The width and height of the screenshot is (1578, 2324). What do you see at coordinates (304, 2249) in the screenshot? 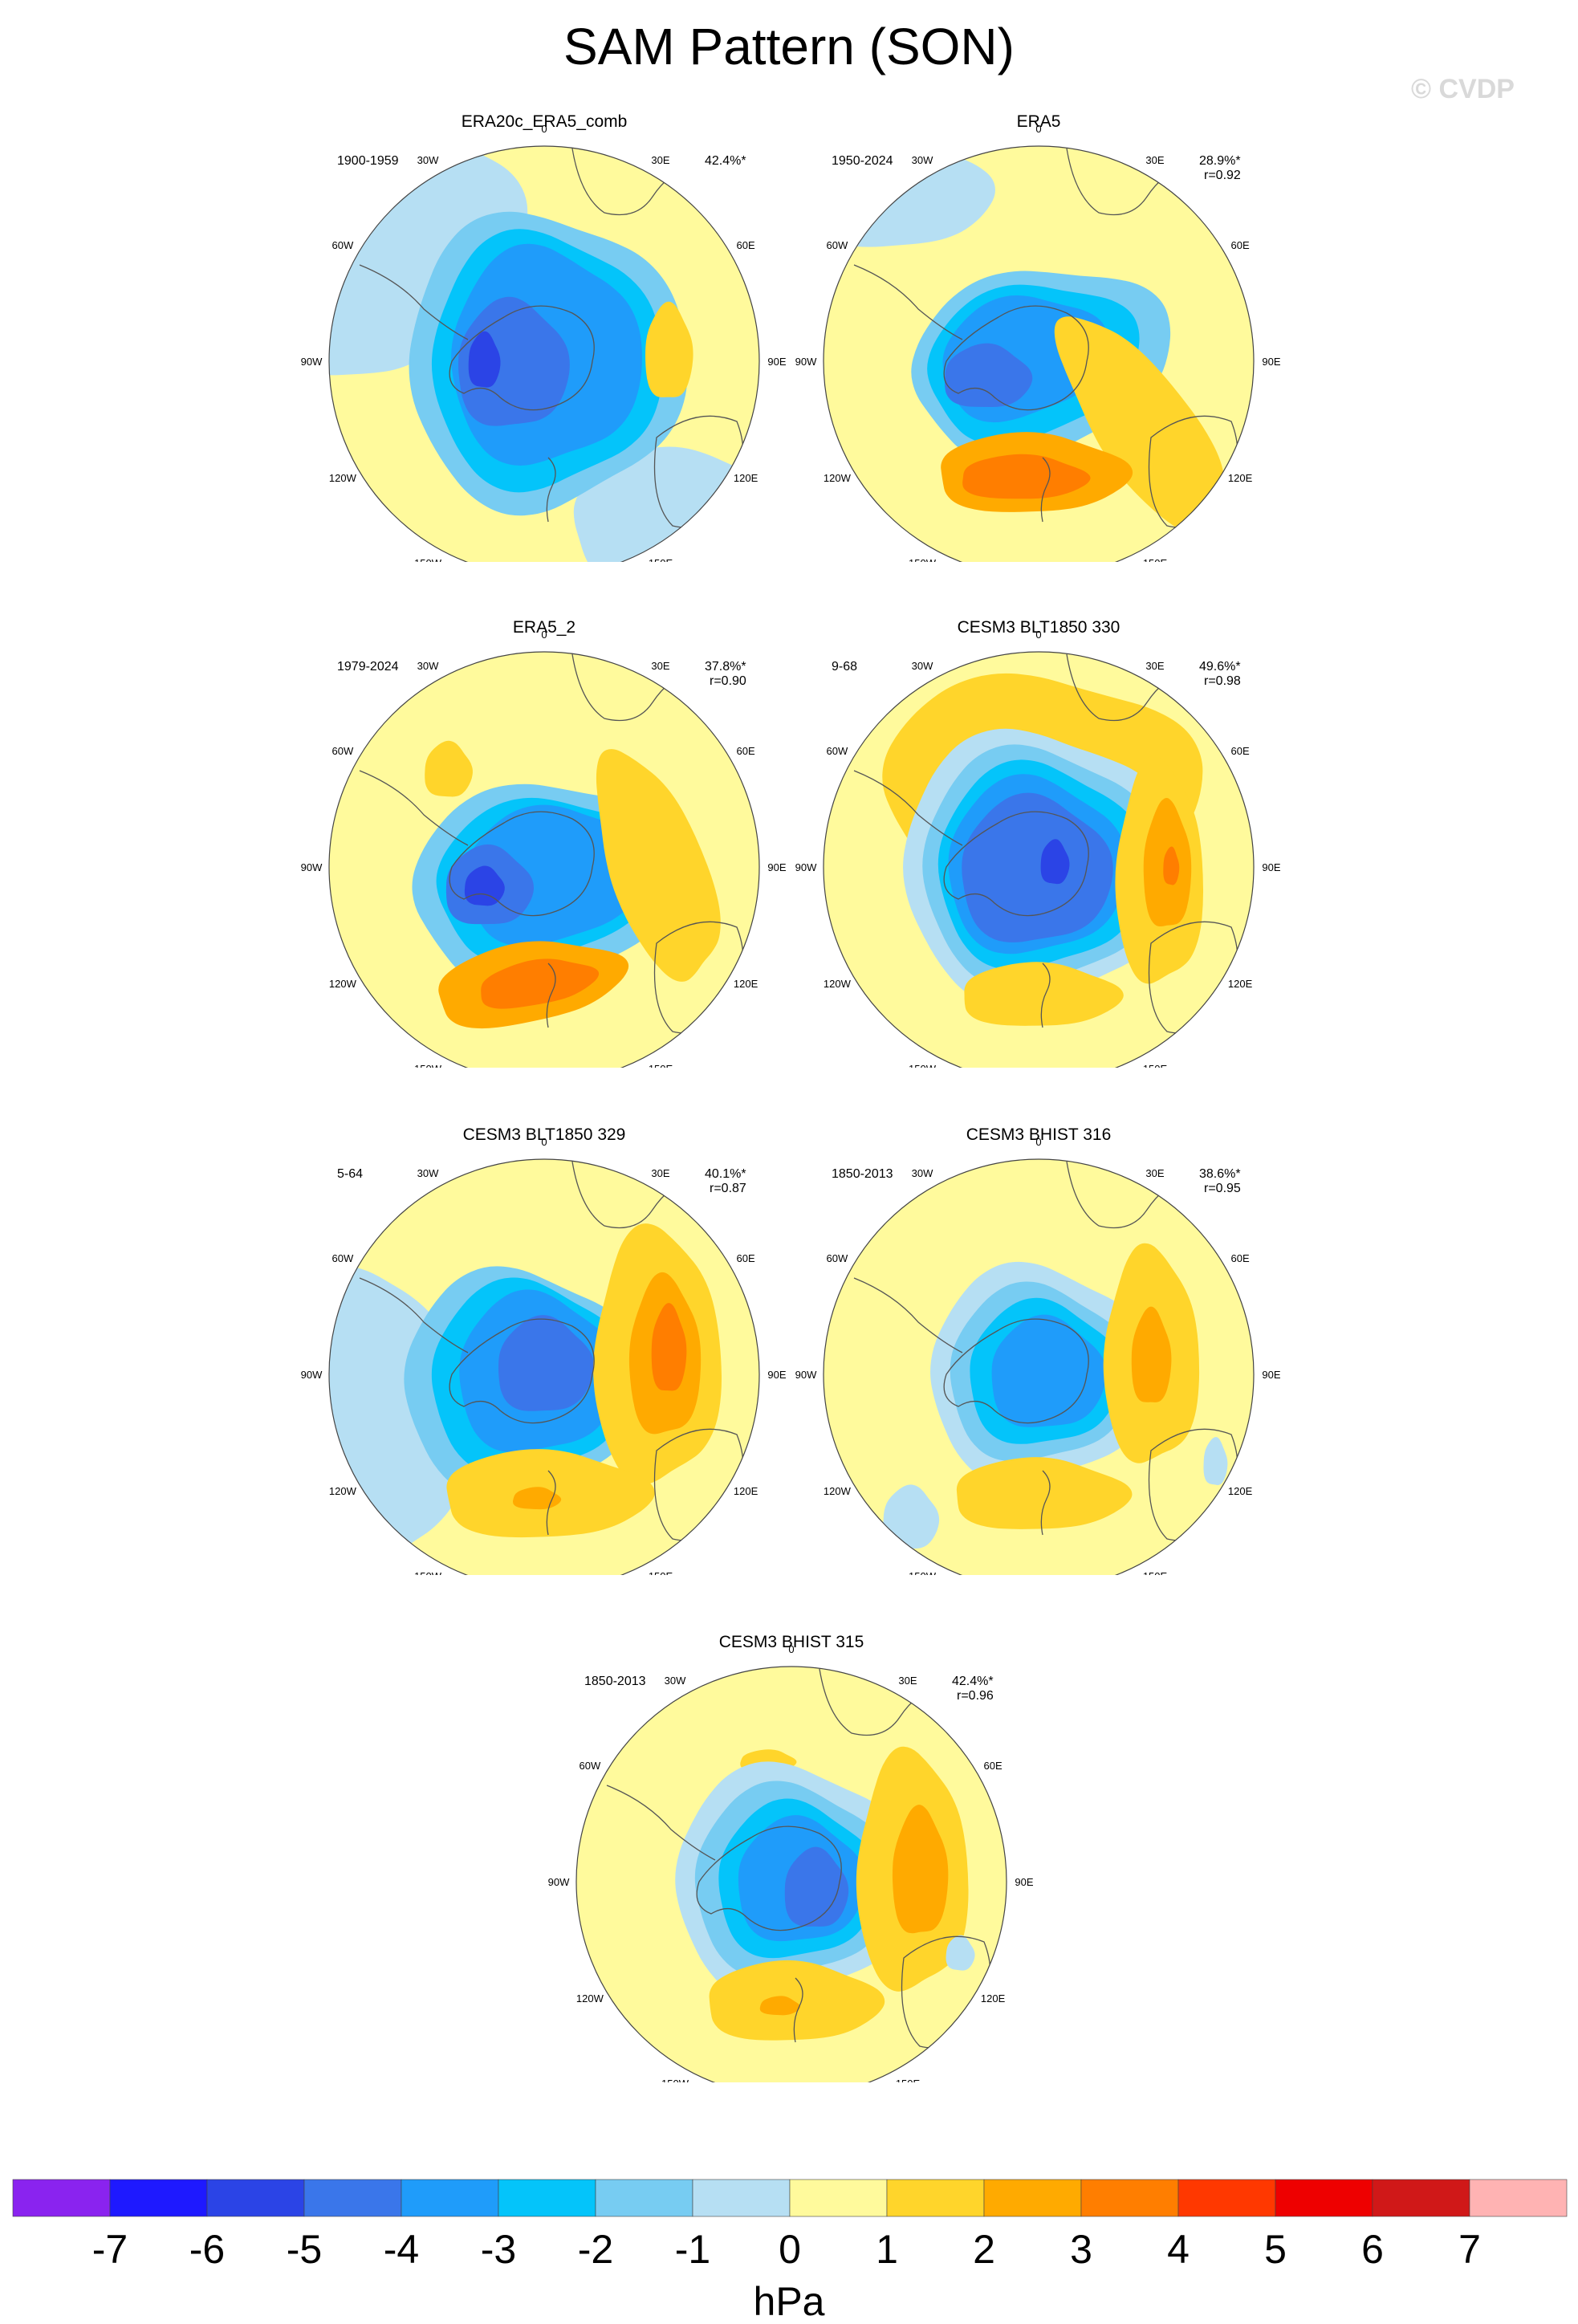
I see `colorbar-tick-label: -5` at bounding box center [304, 2249].